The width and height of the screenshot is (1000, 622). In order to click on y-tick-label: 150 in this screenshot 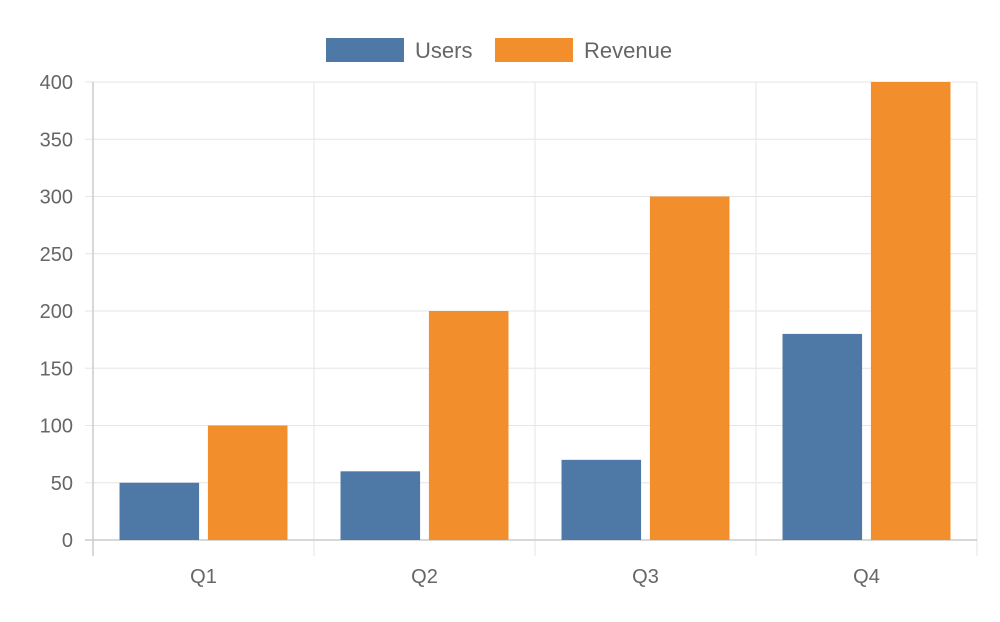, I will do `click(56, 369)`.